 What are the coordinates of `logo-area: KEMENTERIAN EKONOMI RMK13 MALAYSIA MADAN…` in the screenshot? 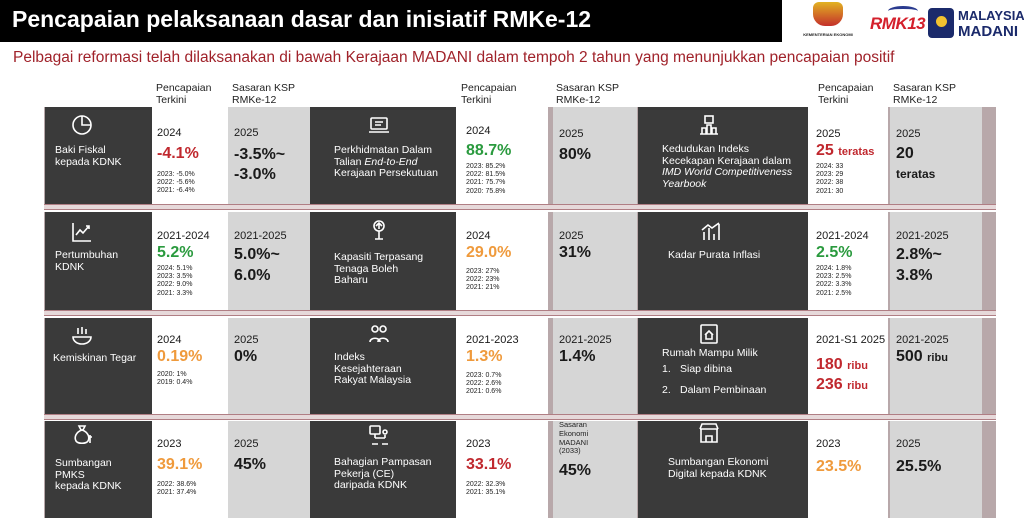 It's located at (907, 23).